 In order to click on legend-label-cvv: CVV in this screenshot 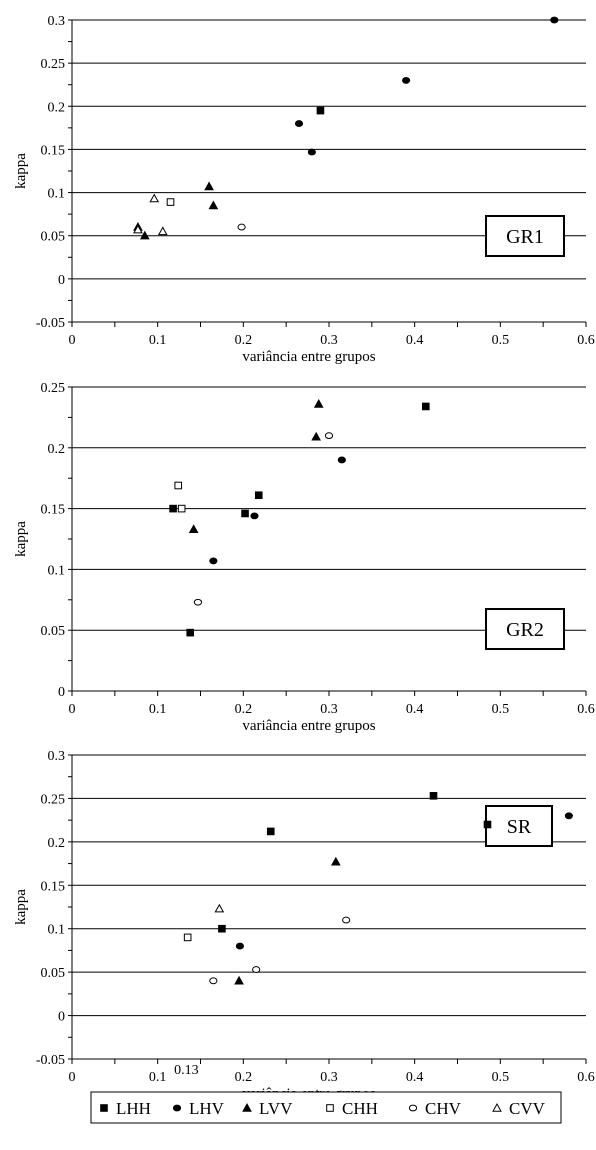, I will do `click(527, 1108)`.